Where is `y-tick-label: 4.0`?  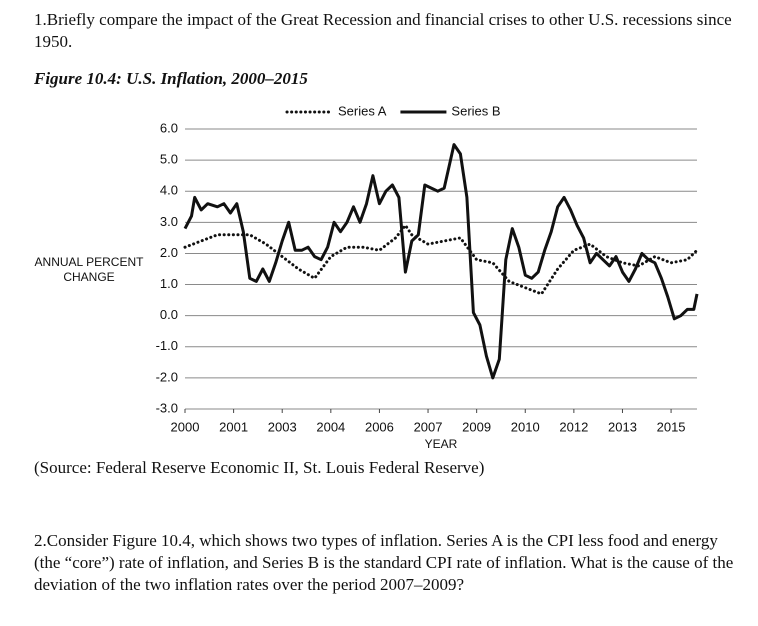 y-tick-label: 4.0 is located at coordinates (169, 190).